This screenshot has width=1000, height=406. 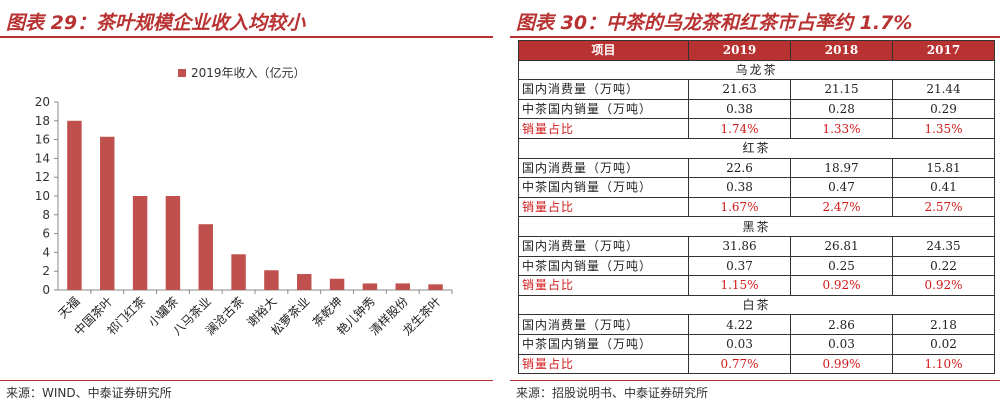 I want to click on y-tick-label: 12, so click(x=42, y=177).